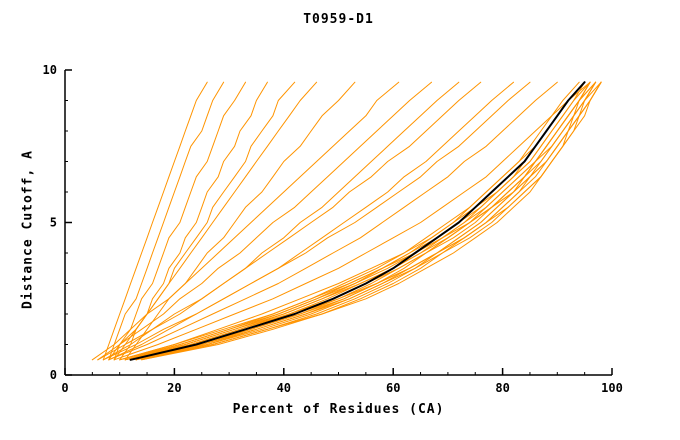 This screenshot has width=680, height=440. Describe the element at coordinates (284, 388) in the screenshot. I see `x-tick-label: 40` at that location.